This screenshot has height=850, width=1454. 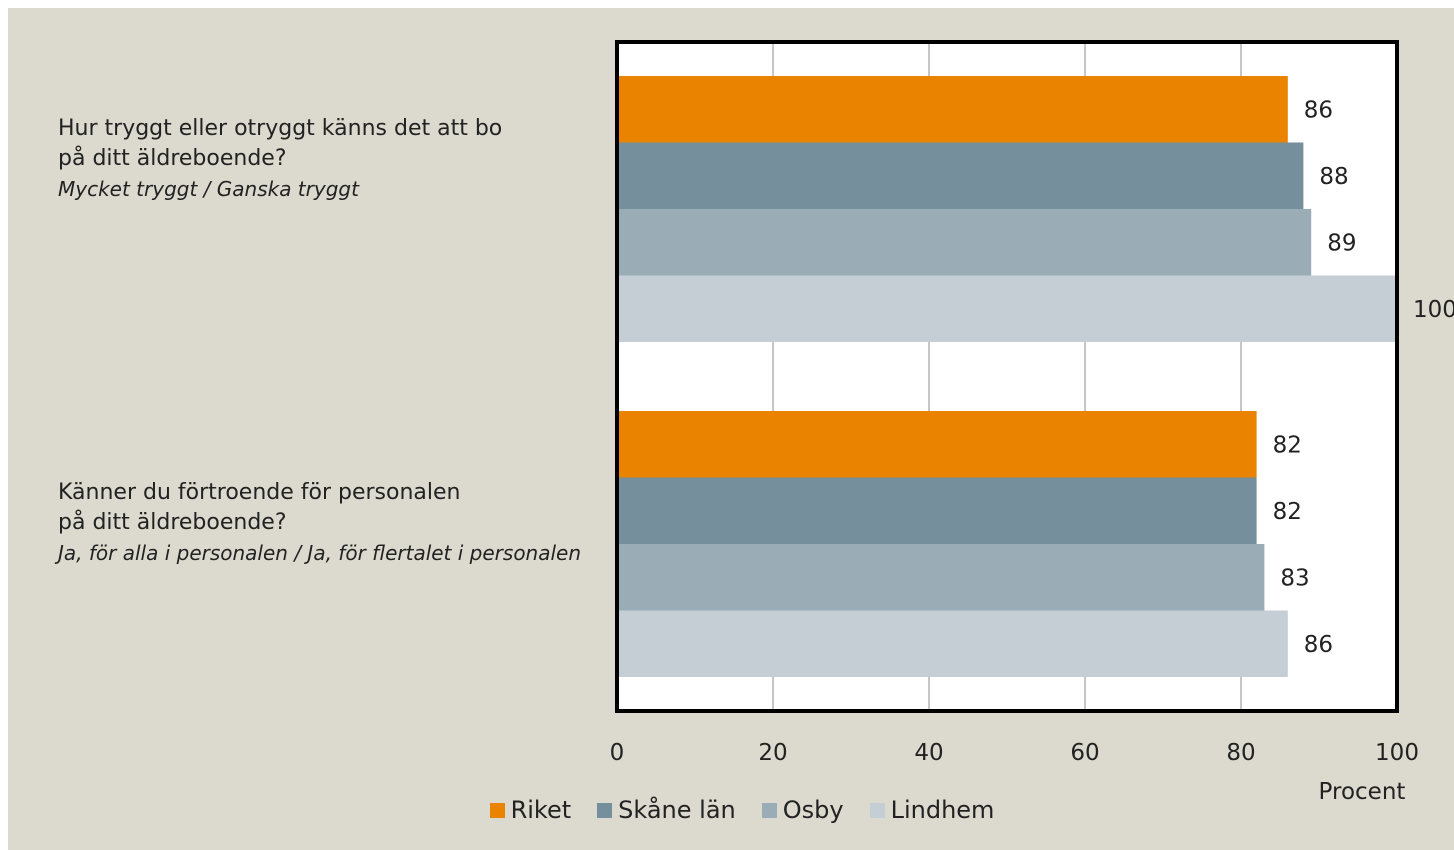 I want to click on category-note-1: Mycket tryggt / Ganska tryggt, so click(x=208, y=189).